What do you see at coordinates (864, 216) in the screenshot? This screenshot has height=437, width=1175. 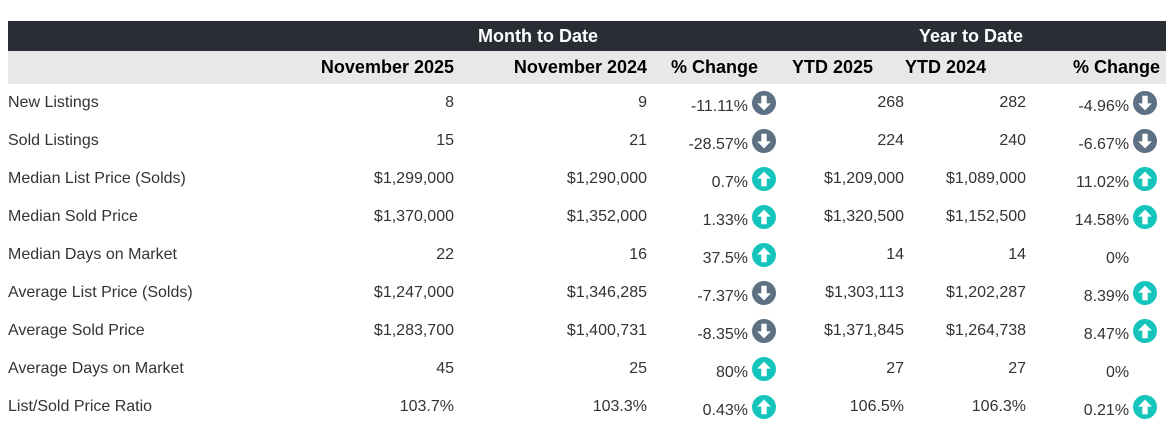 I see `ytd-2025-value: $1,320,500` at bounding box center [864, 216].